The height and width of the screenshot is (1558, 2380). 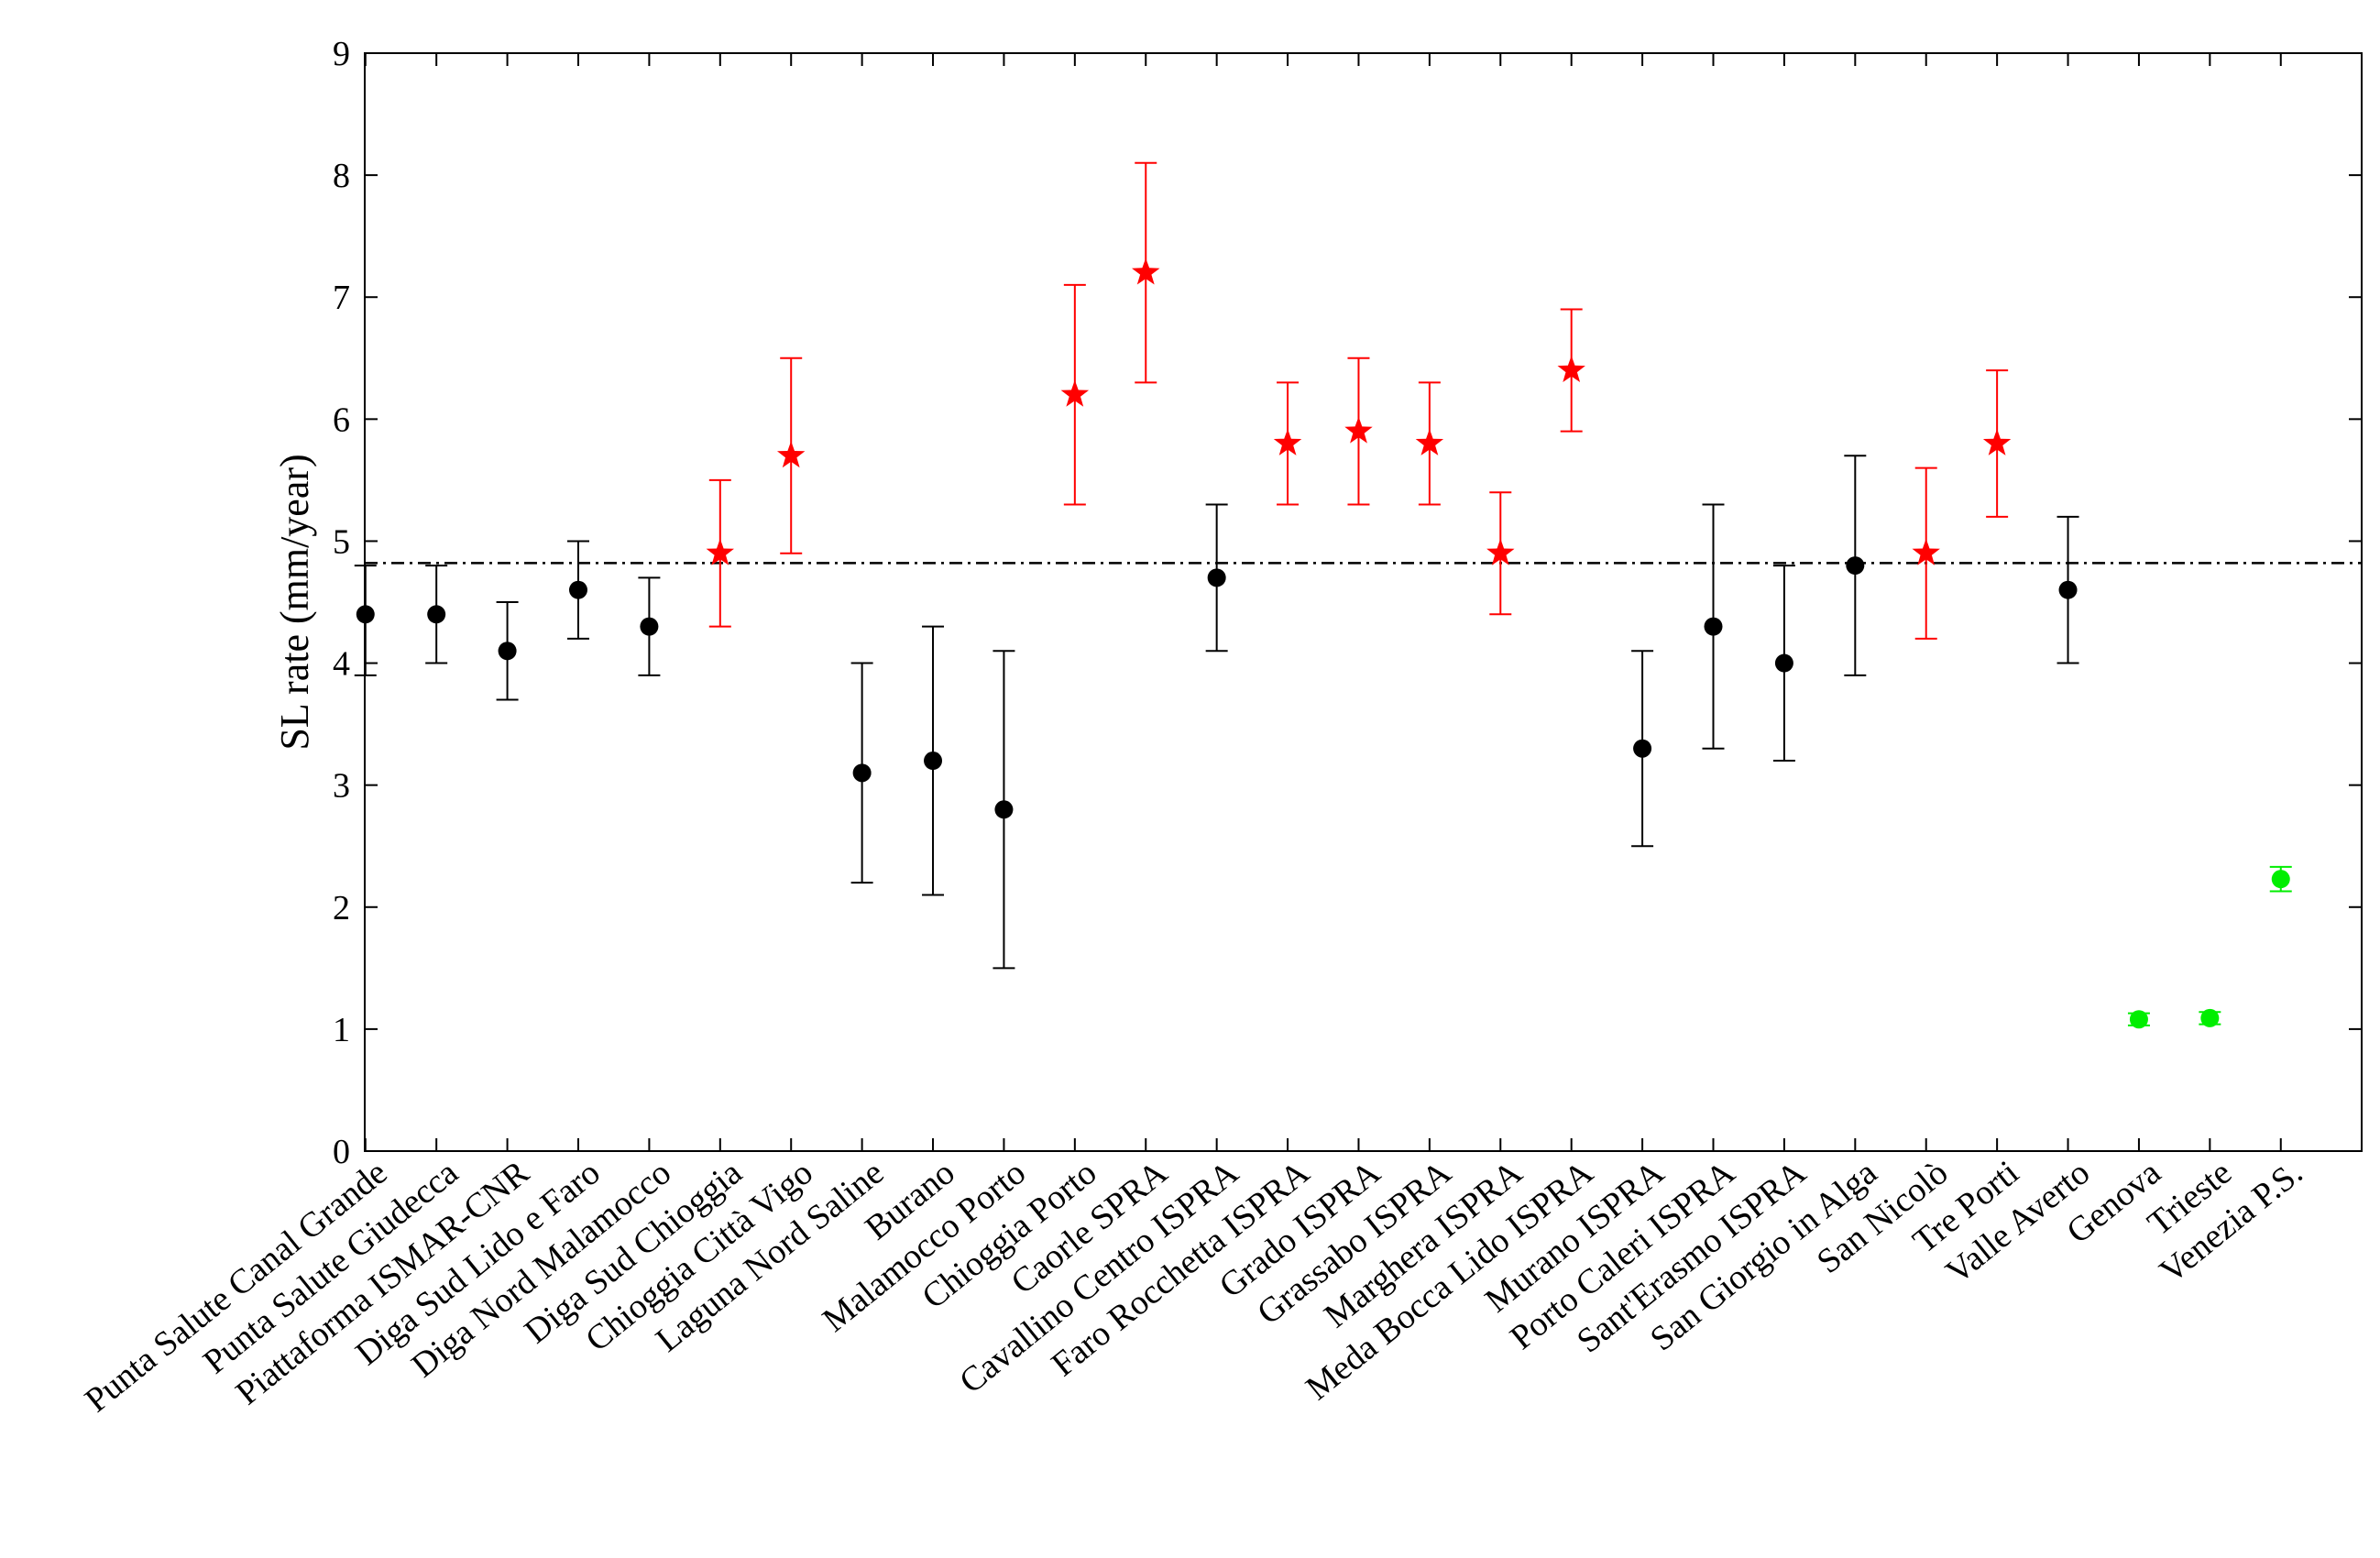 What do you see at coordinates (294, 602) in the screenshot?
I see `y-axis-title: SL rate (mm/year)` at bounding box center [294, 602].